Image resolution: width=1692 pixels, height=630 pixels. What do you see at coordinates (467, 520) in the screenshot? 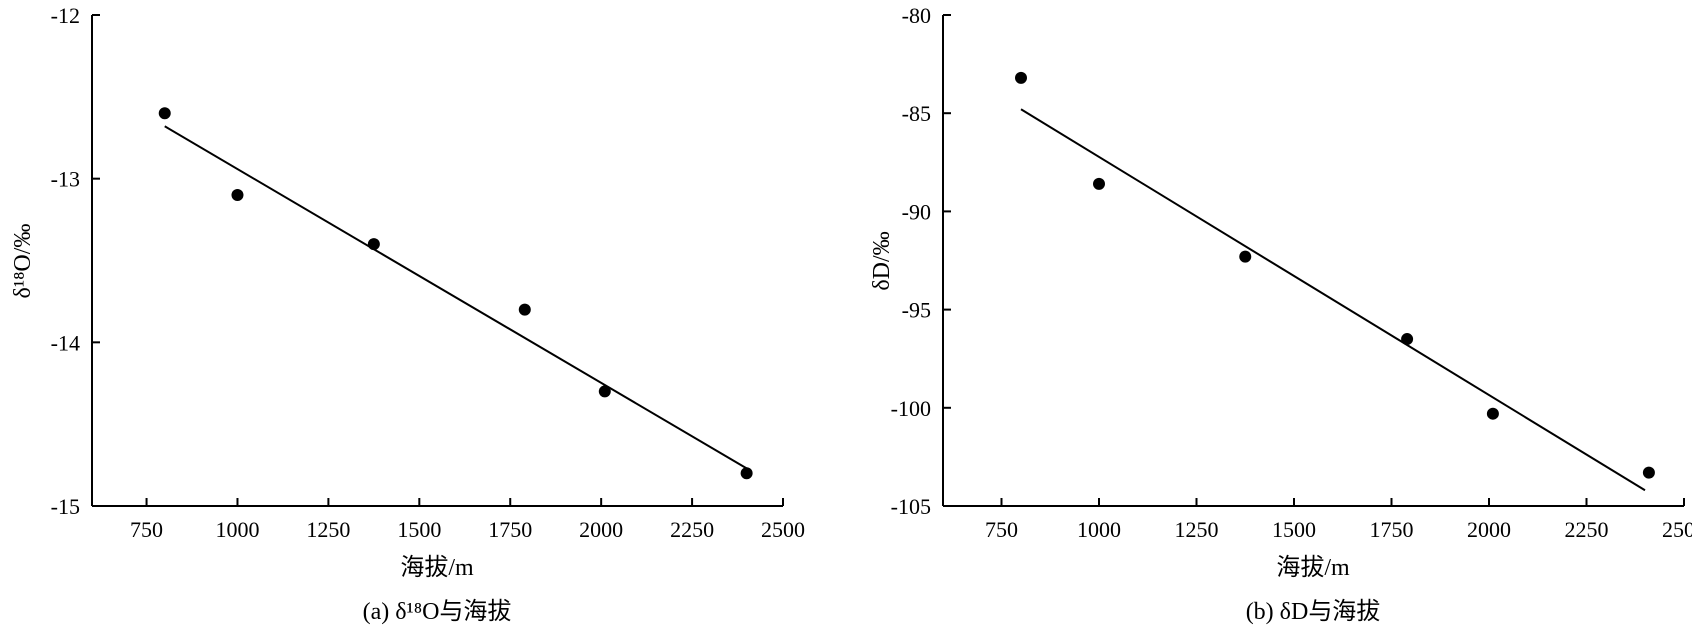
I see `x-ticks-a: 750 1000 1250 1500 1750 2000 2250 2500` at bounding box center [467, 520].